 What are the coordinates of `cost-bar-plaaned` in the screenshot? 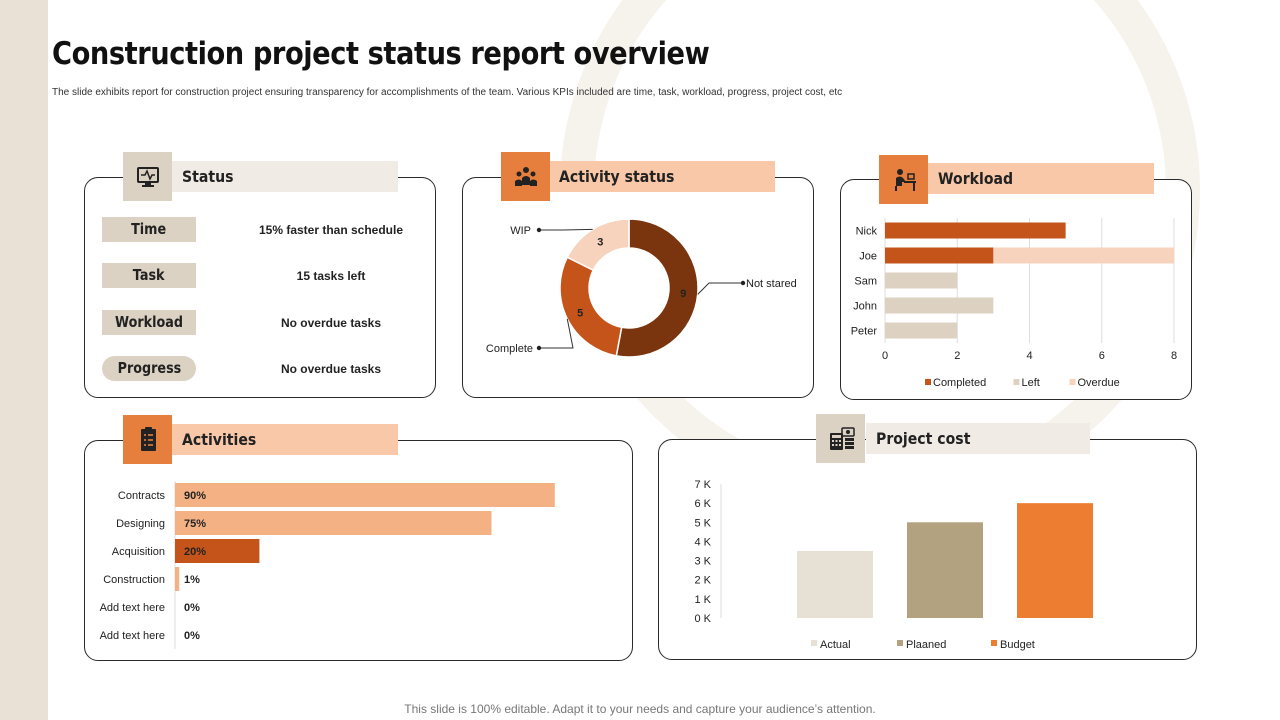 It's located at (945, 570).